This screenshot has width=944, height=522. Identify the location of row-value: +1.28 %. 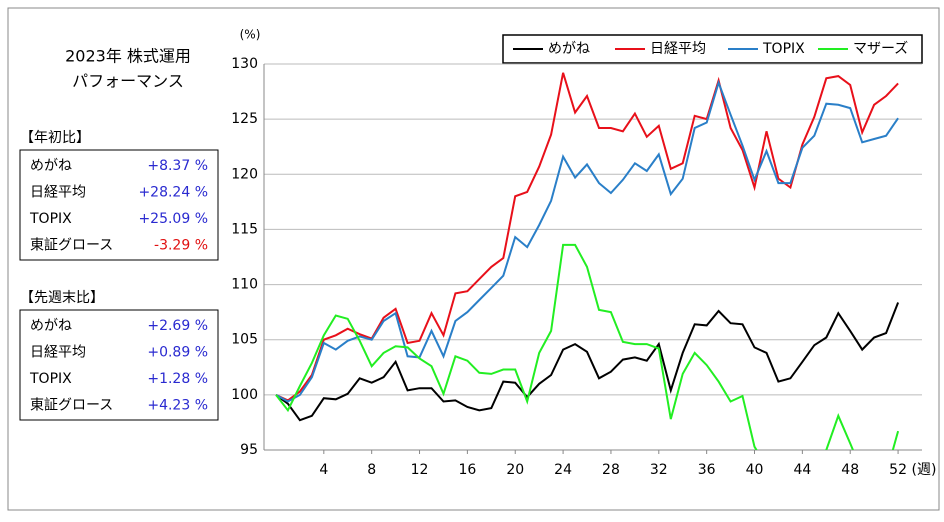
(177, 379).